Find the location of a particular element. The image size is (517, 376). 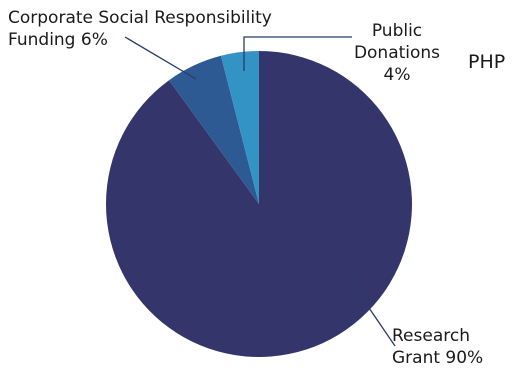

leader-research-grant is located at coordinates (373, 314).